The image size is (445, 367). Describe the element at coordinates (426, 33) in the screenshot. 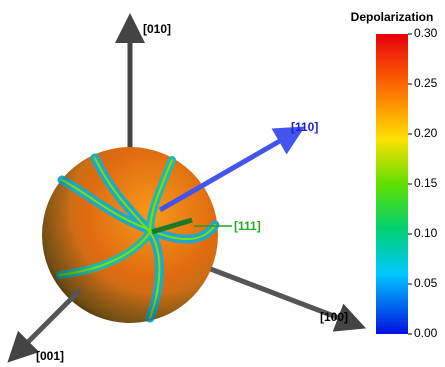

I see `colorbar-tick-label: 0.30` at that location.